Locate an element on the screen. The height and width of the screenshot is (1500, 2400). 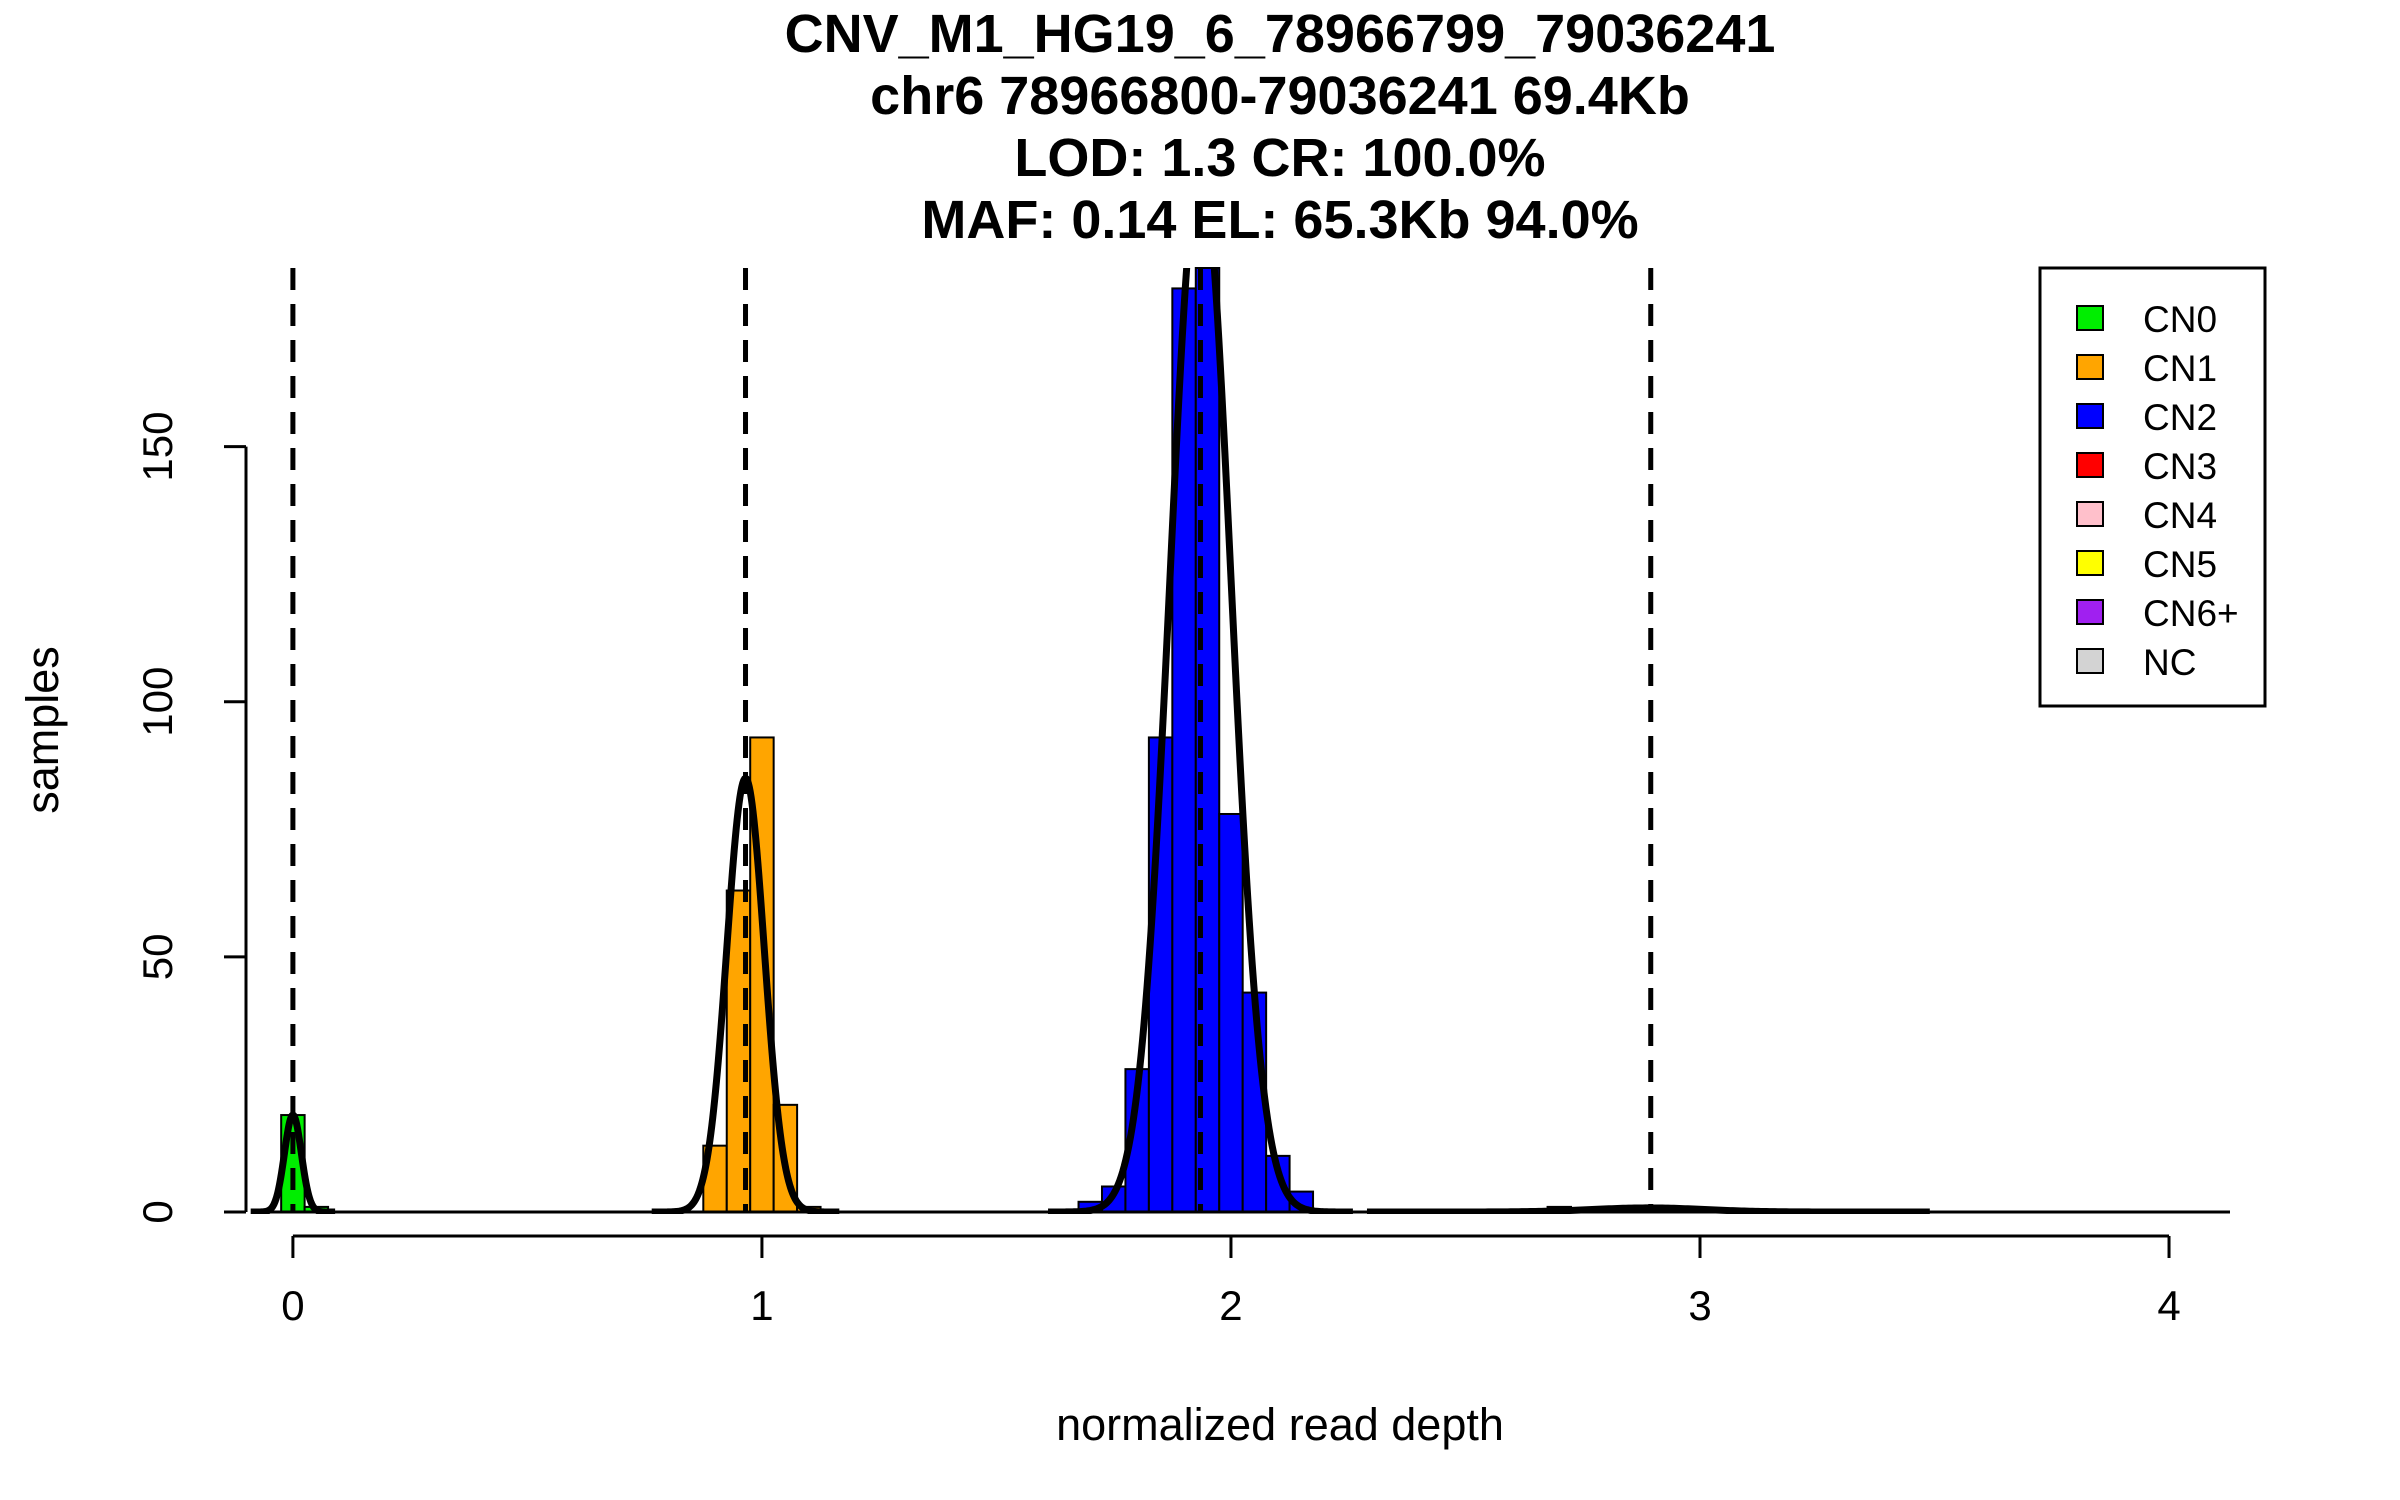
legend-label-cn2: CN2 is located at coordinates (2180, 417).